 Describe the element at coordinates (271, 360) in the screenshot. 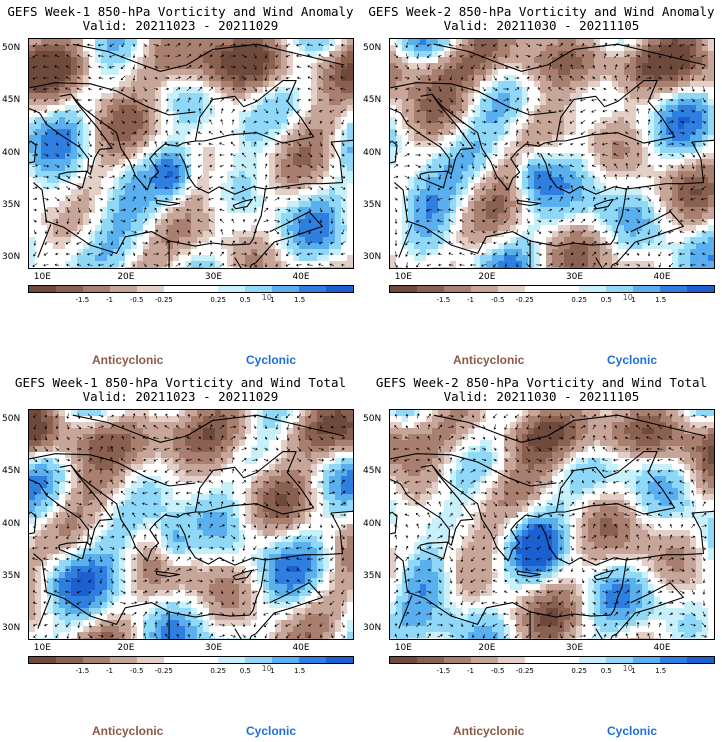

I see `cyclonic-label: Cyclonic` at that location.